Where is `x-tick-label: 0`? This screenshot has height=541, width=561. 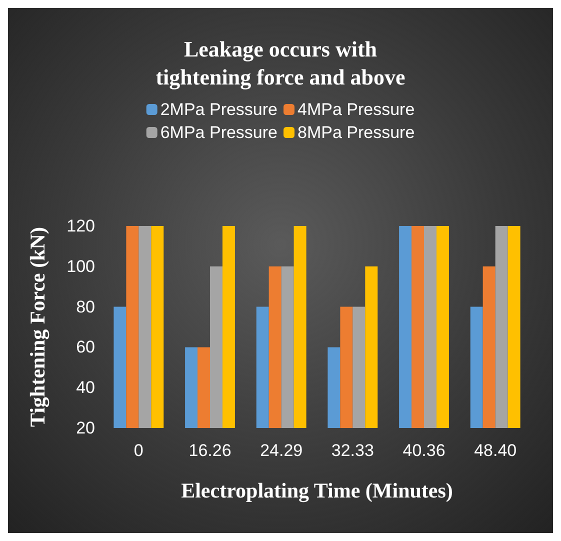 x-tick-label: 0 is located at coordinates (139, 450).